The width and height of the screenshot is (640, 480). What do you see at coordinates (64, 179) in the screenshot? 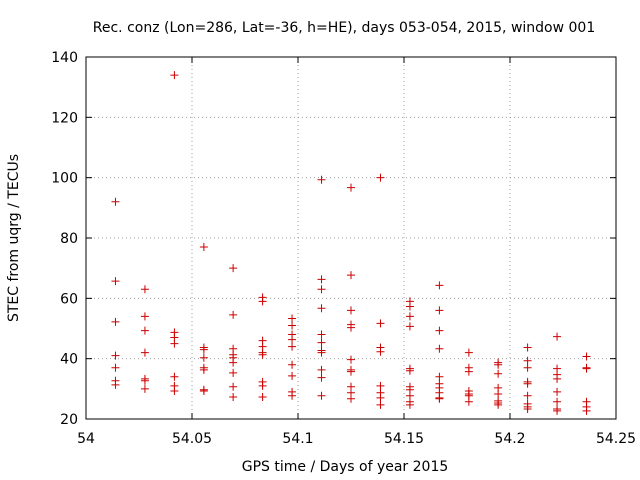
I see `y-tick-label: 100` at bounding box center [64, 179].